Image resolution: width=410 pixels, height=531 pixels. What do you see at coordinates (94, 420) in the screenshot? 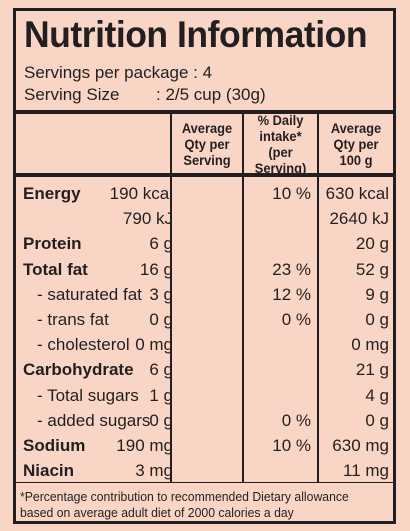
I see `nutrient-name: - added sugars` at bounding box center [94, 420].